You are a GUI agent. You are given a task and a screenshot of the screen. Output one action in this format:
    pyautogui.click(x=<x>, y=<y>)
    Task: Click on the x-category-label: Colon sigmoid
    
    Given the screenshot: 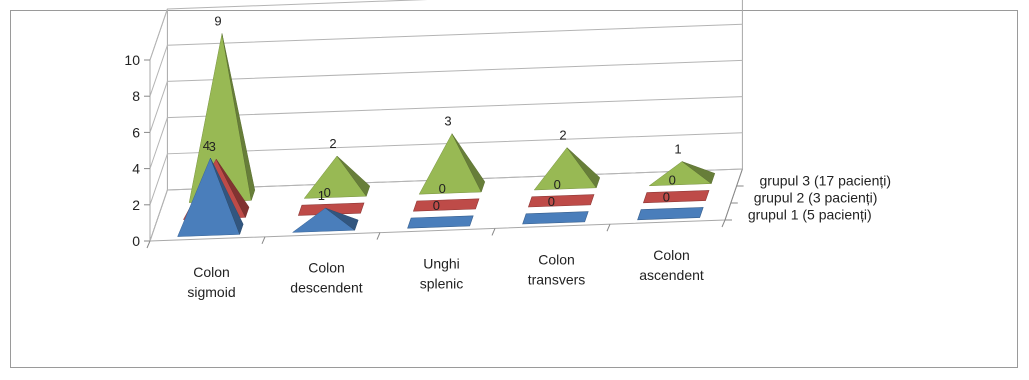 What is the action you would take?
    pyautogui.click(x=211, y=282)
    